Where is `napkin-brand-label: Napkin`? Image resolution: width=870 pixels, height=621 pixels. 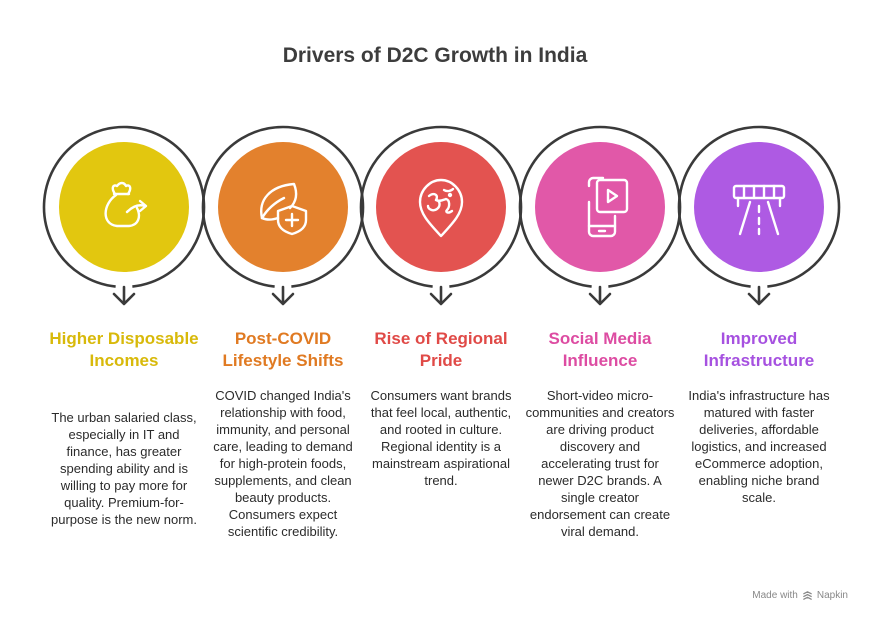 napkin-brand-label: Napkin is located at coordinates (832, 595).